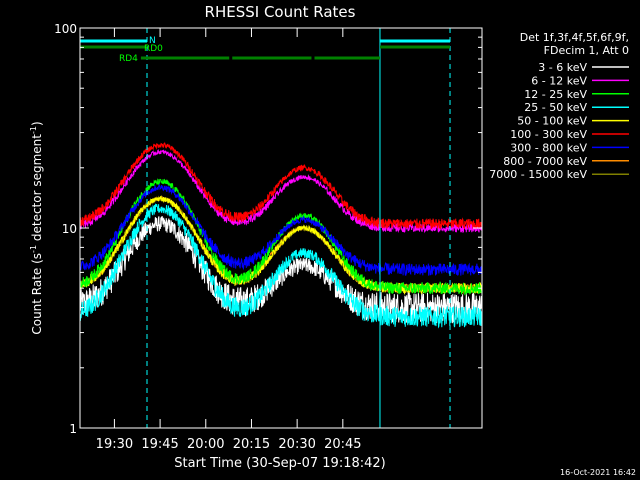  I want to click on legend-label: 3 - 6 keV, so click(562, 67).